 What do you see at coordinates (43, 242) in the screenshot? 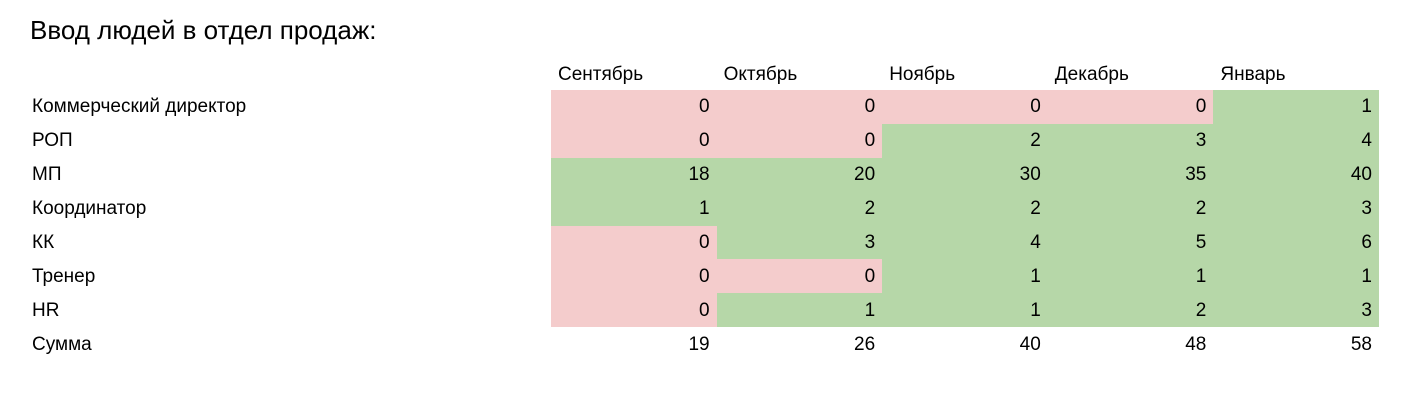
I see `row-label: КК` at bounding box center [43, 242].